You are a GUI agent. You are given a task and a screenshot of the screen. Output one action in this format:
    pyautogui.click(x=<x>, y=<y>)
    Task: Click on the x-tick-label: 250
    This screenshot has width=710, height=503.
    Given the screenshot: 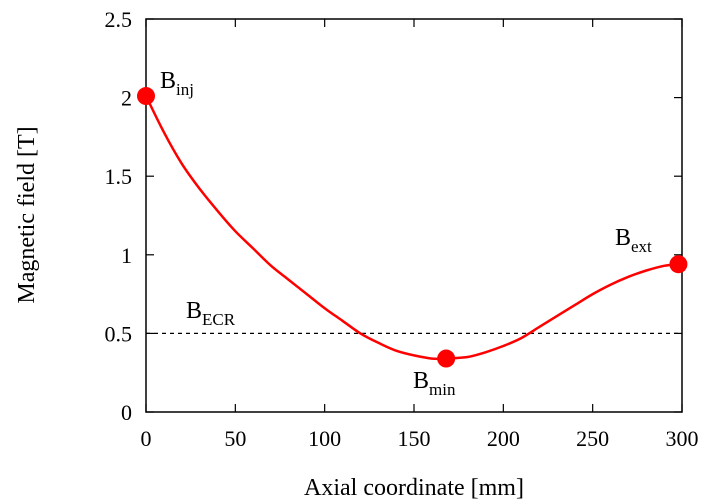 What is the action you would take?
    pyautogui.click(x=592, y=438)
    